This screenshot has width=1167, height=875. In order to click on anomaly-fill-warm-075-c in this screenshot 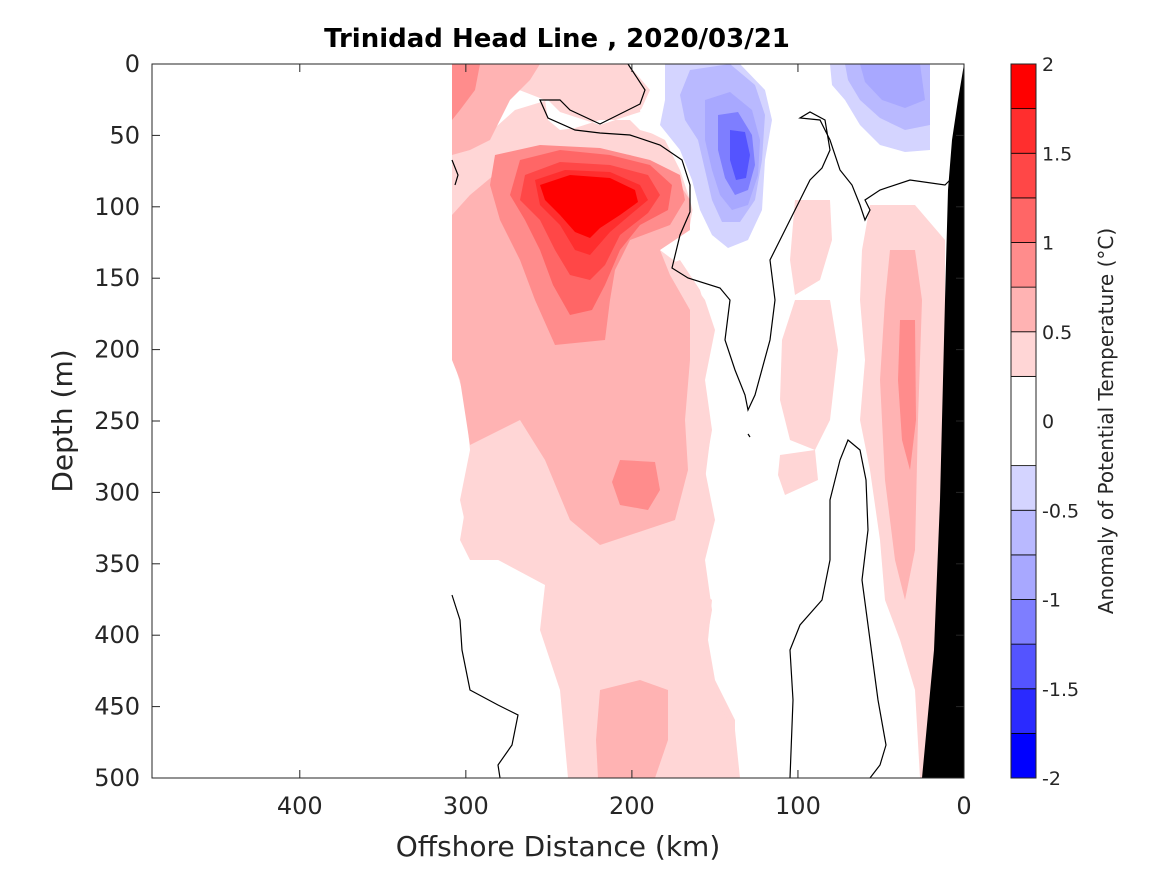, I will do `click(636, 485)`.